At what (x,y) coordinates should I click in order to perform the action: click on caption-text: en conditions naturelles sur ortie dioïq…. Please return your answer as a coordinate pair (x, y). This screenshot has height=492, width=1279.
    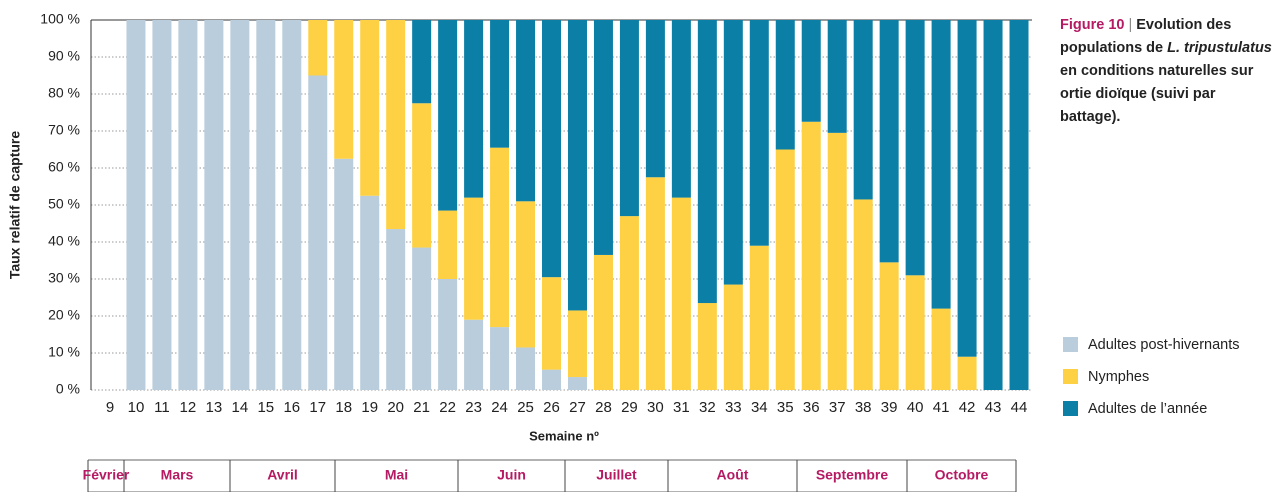
    Looking at the image, I should click on (1157, 94).